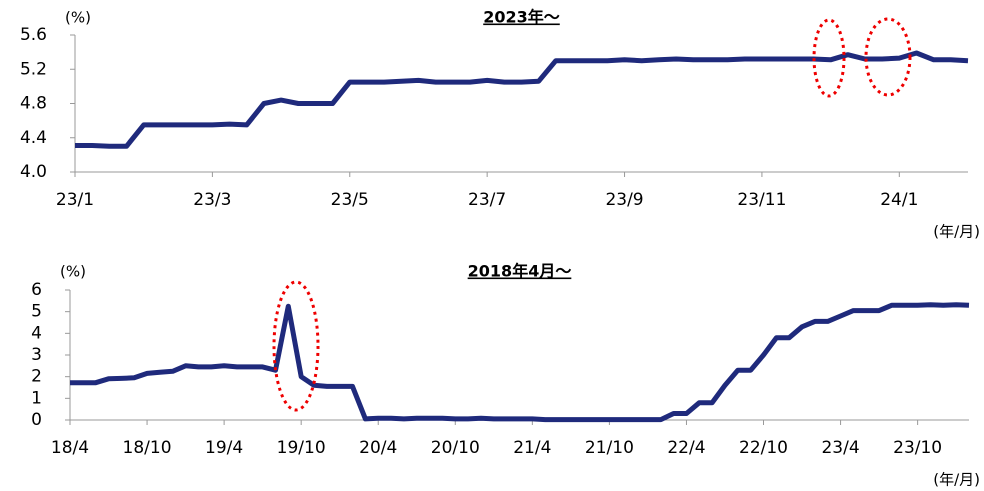  I want to click on y-tick-label: 5.6, so click(33, 35).